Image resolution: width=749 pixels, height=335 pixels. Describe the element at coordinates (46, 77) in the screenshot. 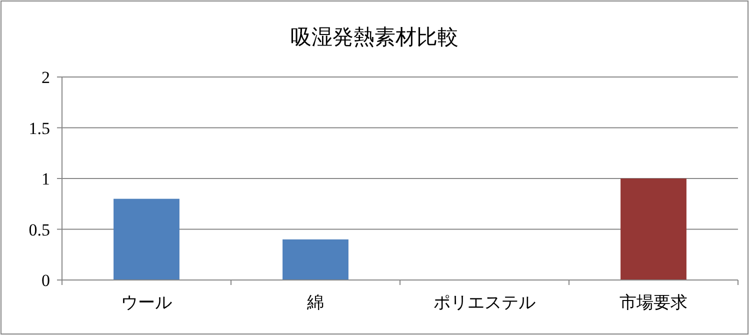

I see `y-tick-label: 2` at that location.